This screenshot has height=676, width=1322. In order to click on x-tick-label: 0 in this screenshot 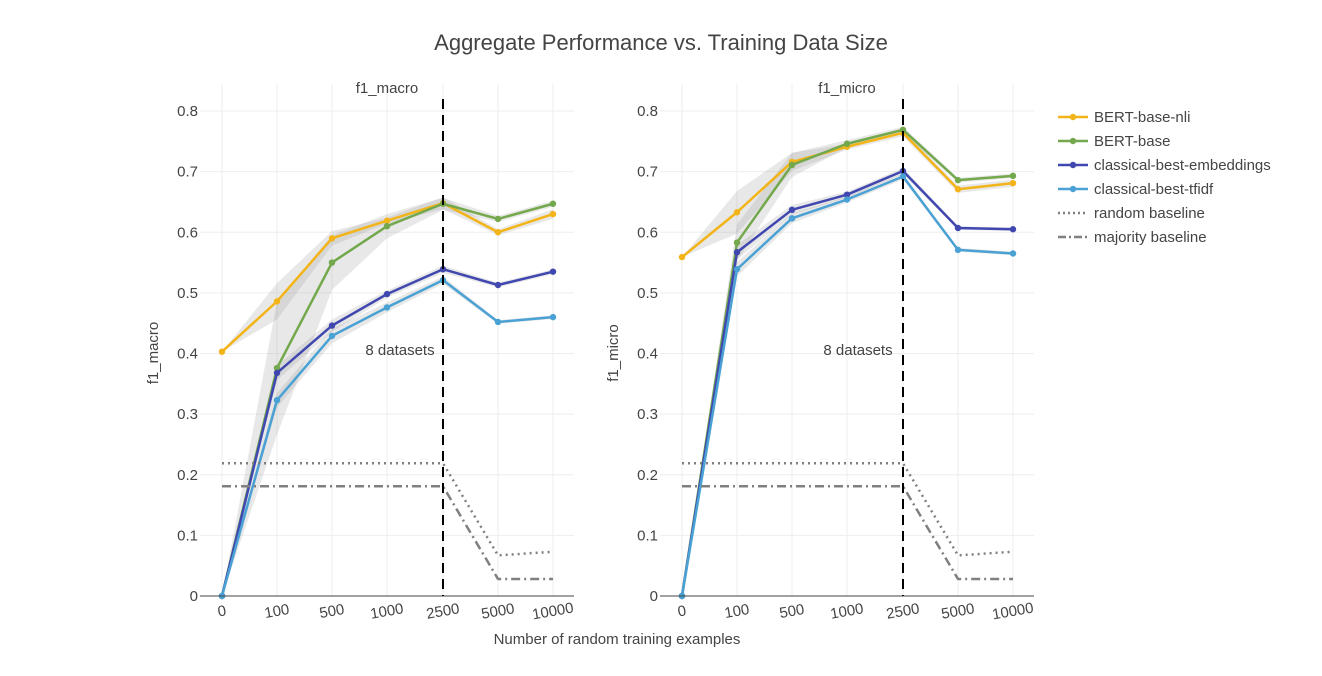, I will do `click(681, 611)`.